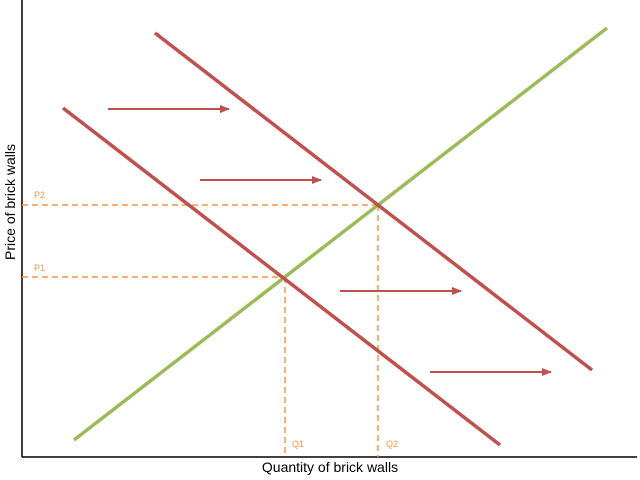 The width and height of the screenshot is (640, 480). Describe the element at coordinates (392, 444) in the screenshot. I see `q2-label: Q2` at that location.